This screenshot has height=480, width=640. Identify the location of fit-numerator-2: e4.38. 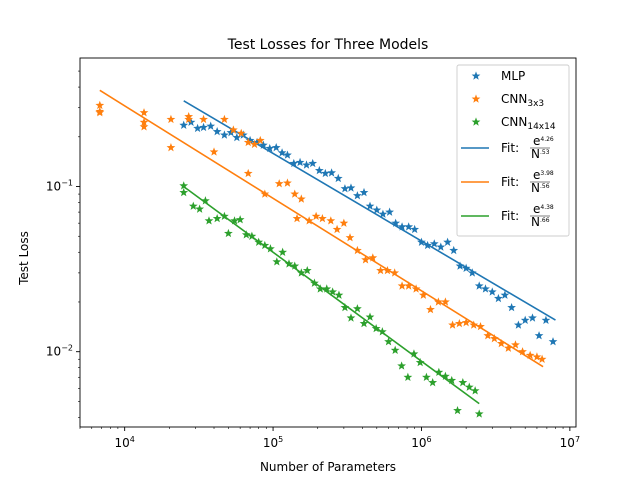
(543, 209).